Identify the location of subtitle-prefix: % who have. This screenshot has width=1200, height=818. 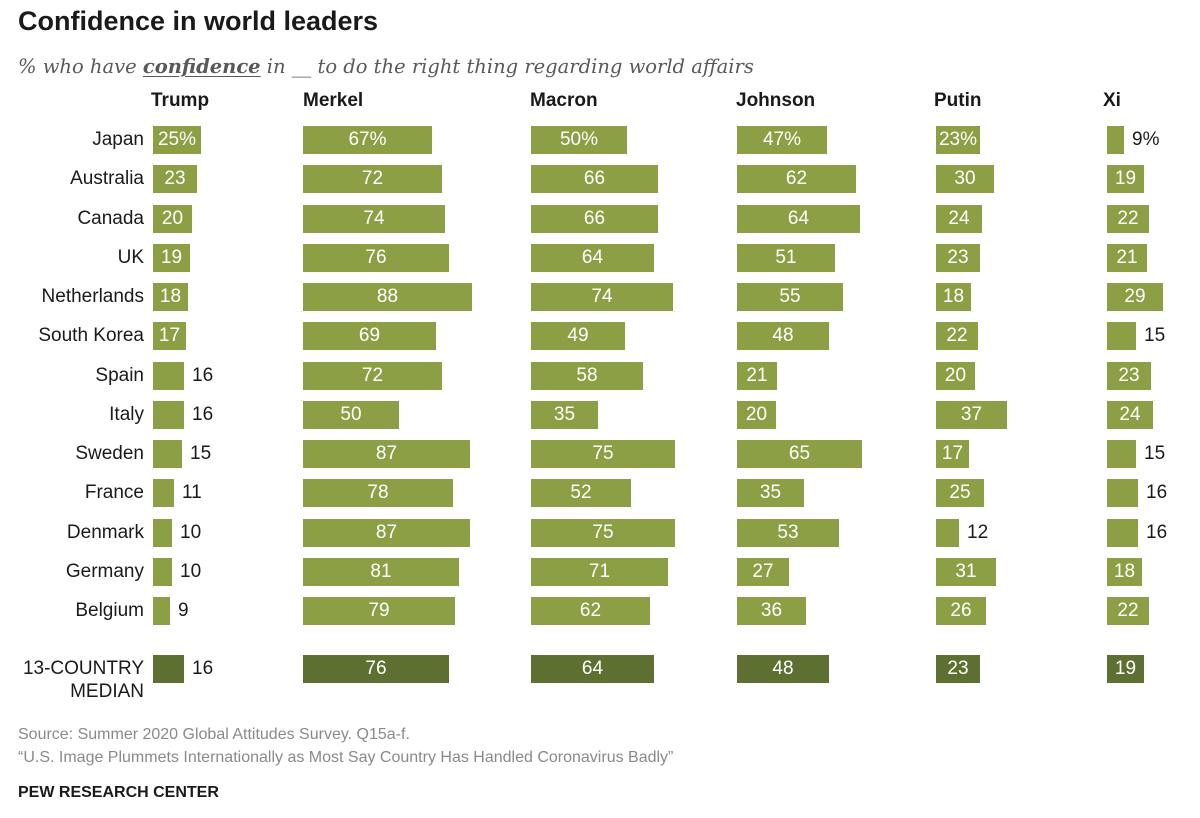
(80, 66).